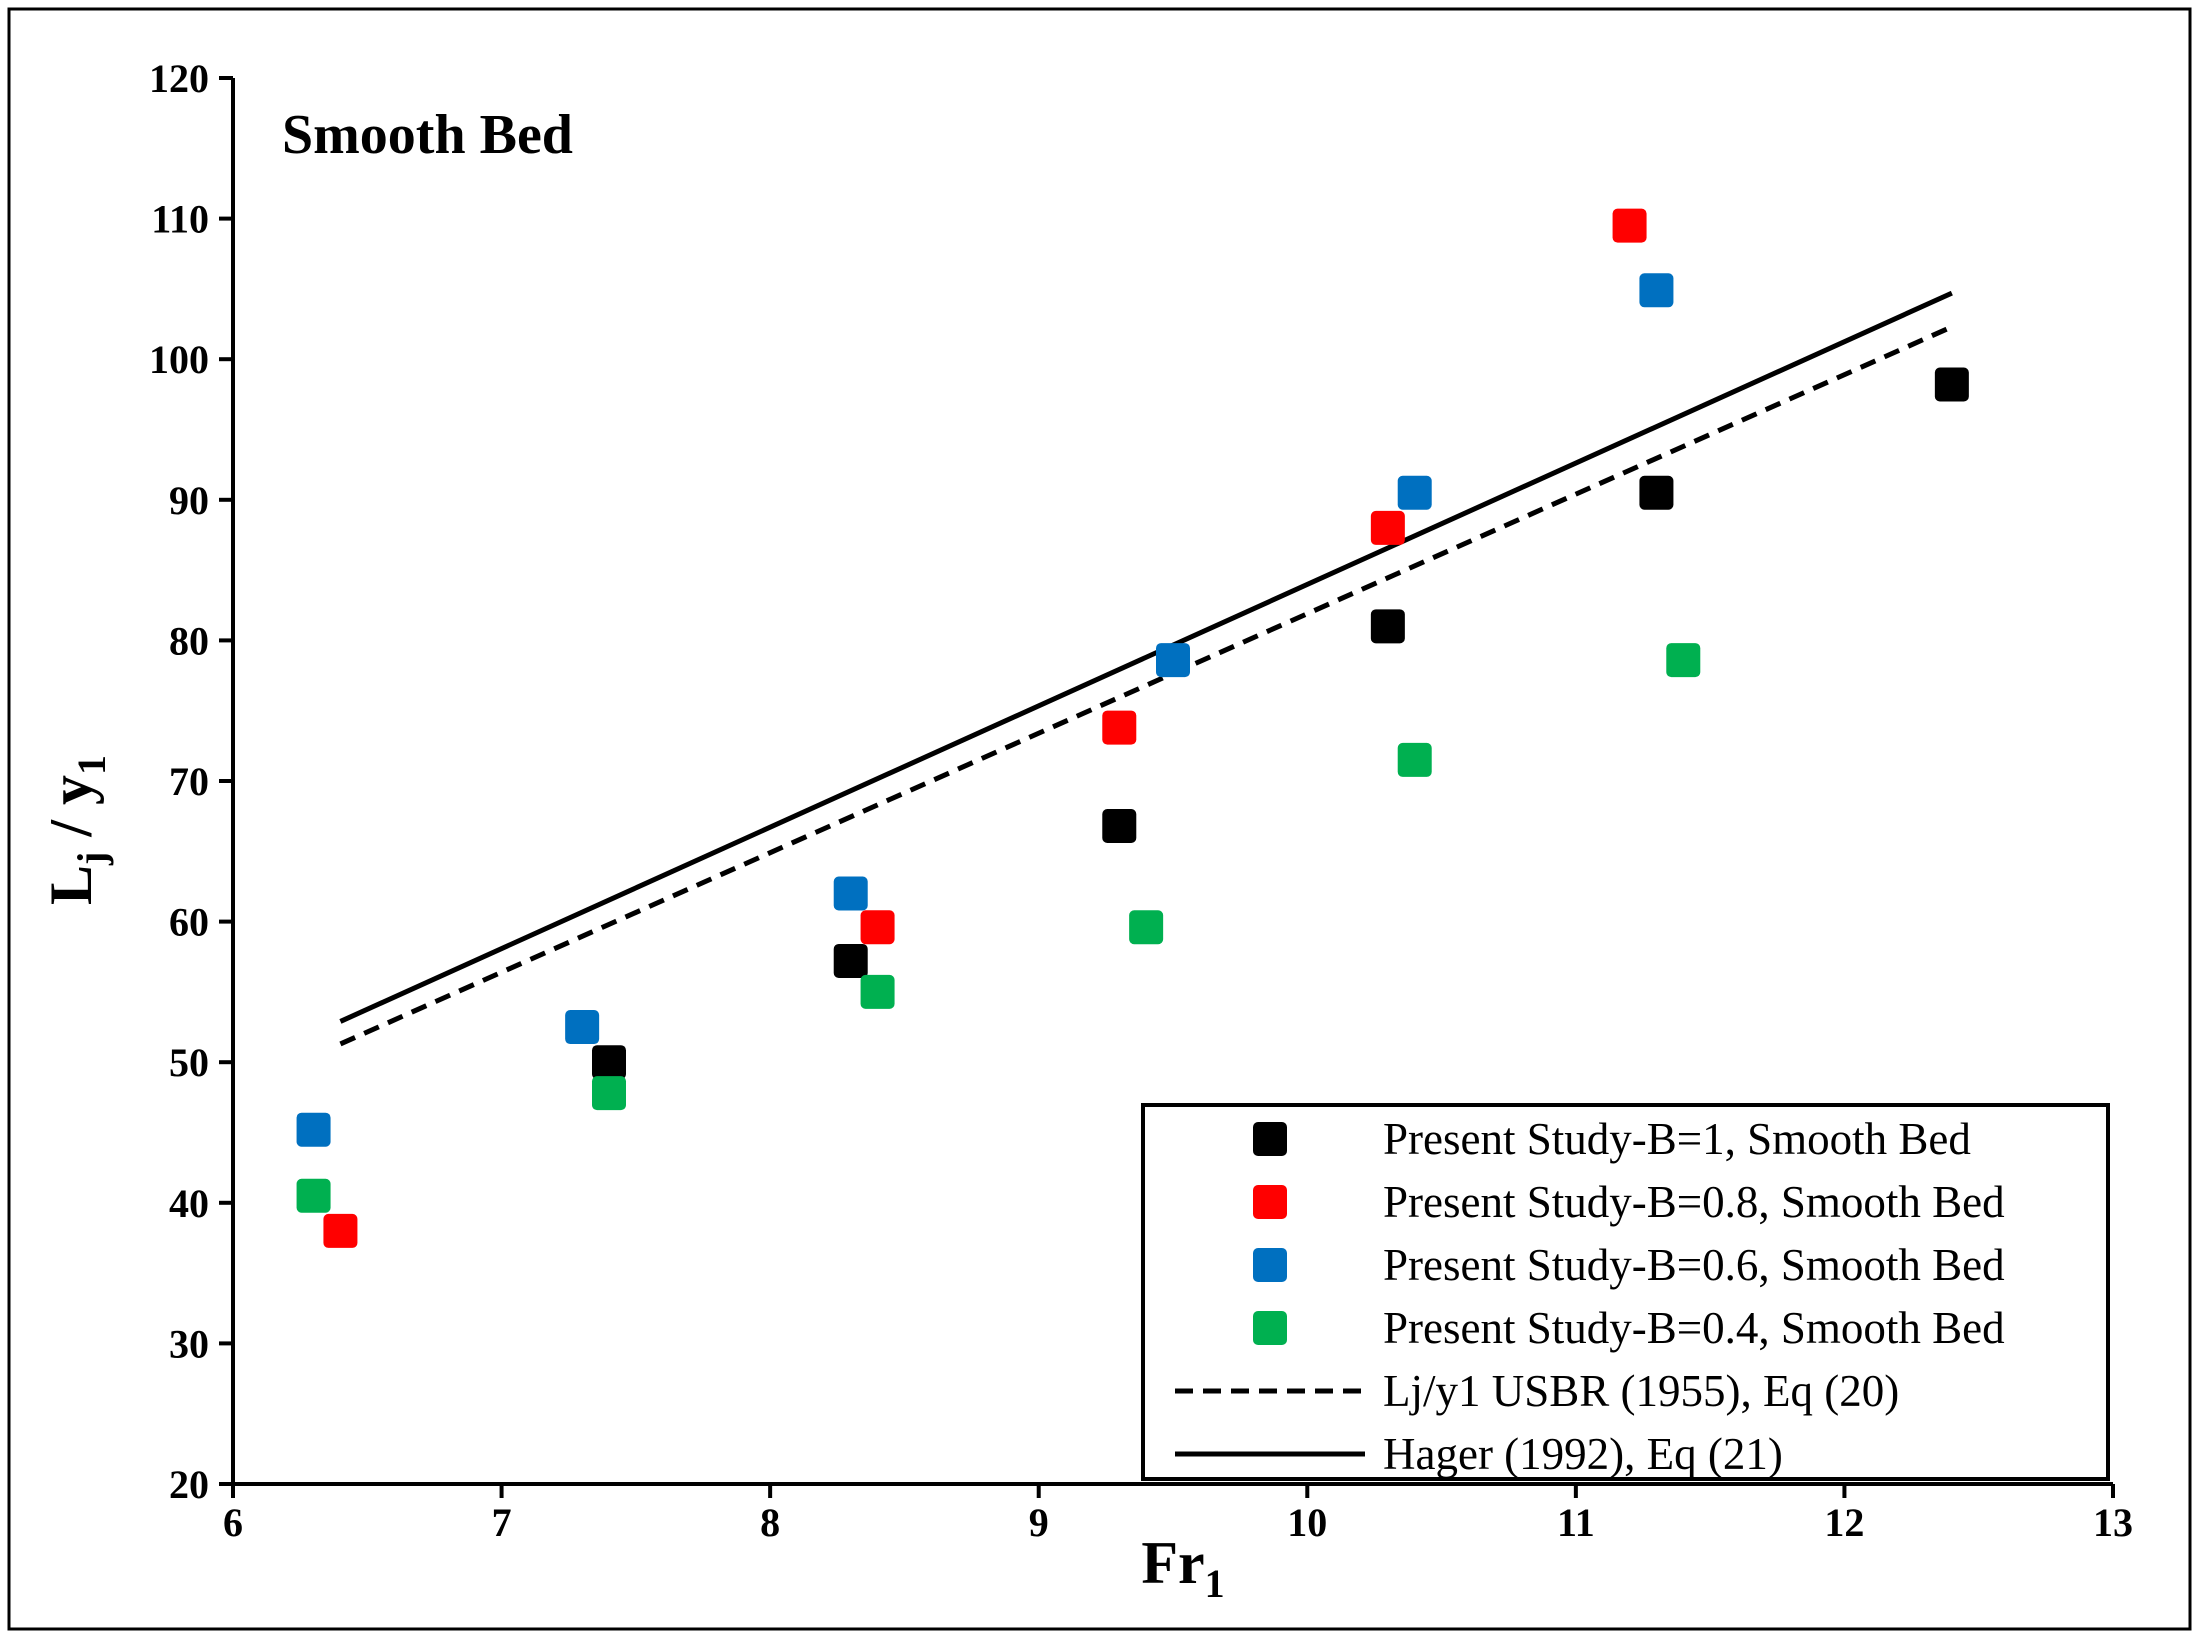 Image resolution: width=2199 pixels, height=1643 pixels. I want to click on legend-label-3: Present Study-B=0.4, Smooth Bed, so click(1694, 1328).